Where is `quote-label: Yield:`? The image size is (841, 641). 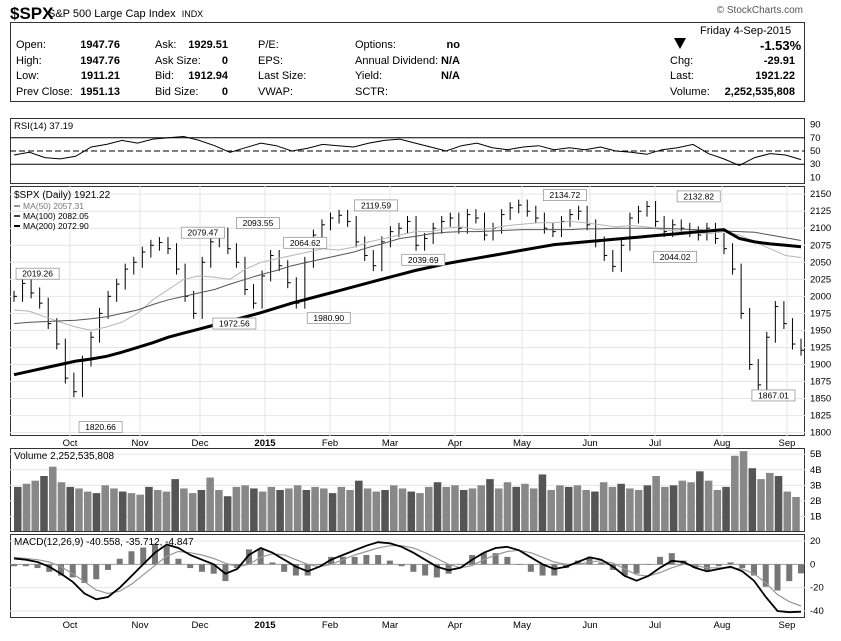 quote-label: Yield: is located at coordinates (369, 76).